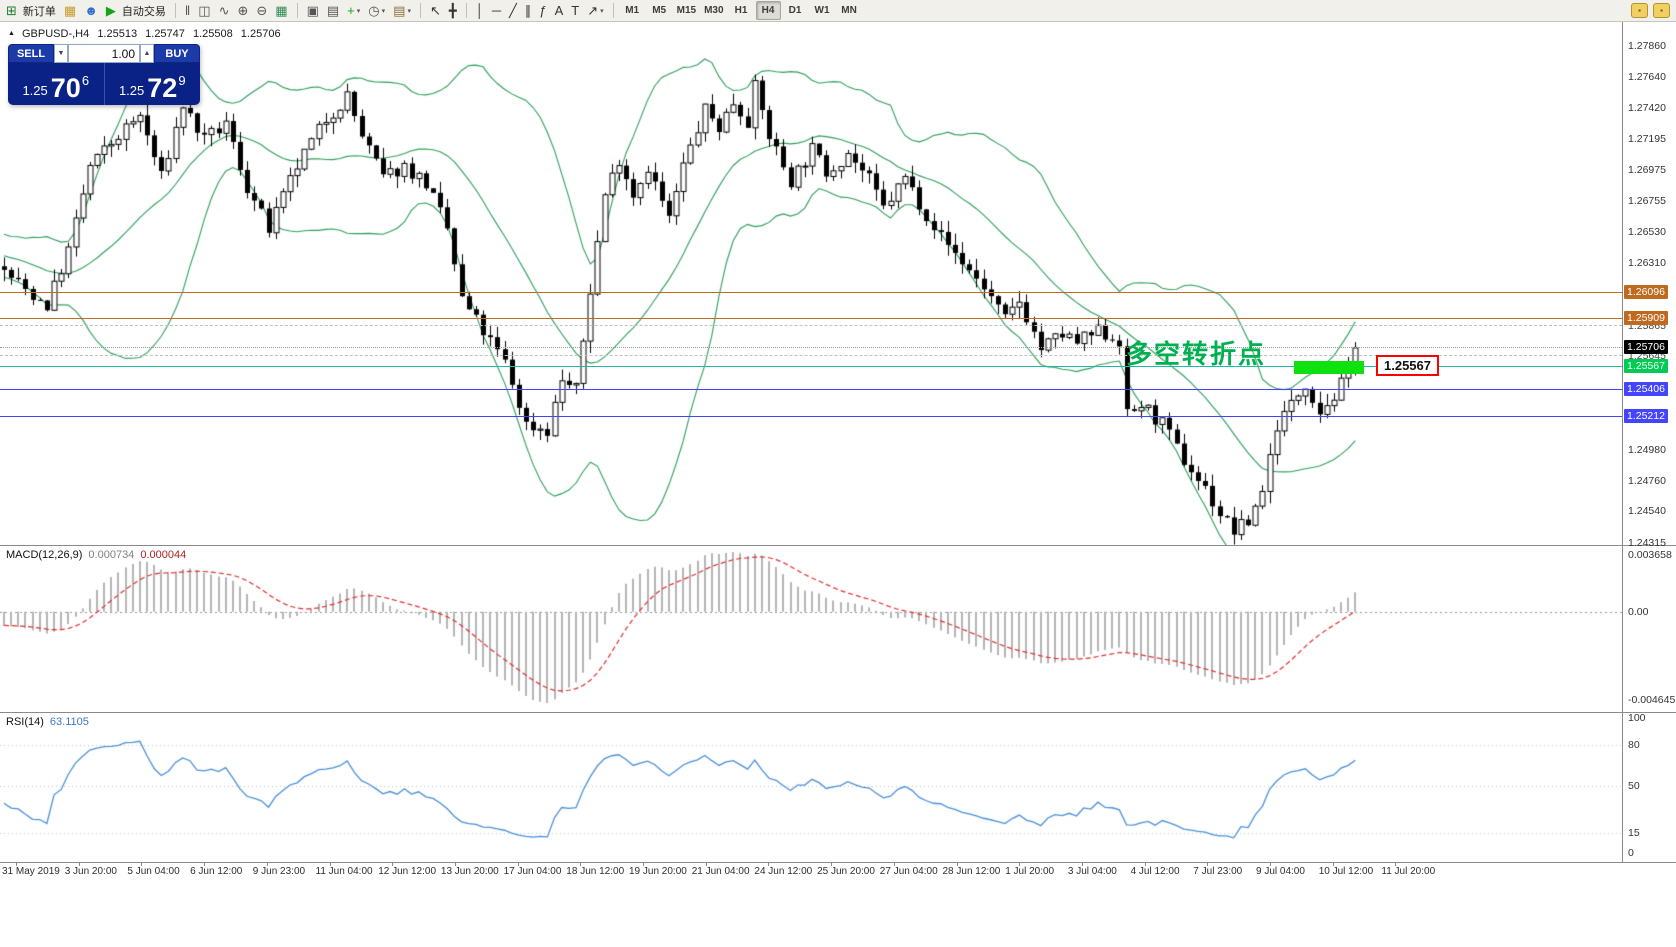  Describe the element at coordinates (480, 10) in the screenshot. I see `vertical-line-button: │` at that location.